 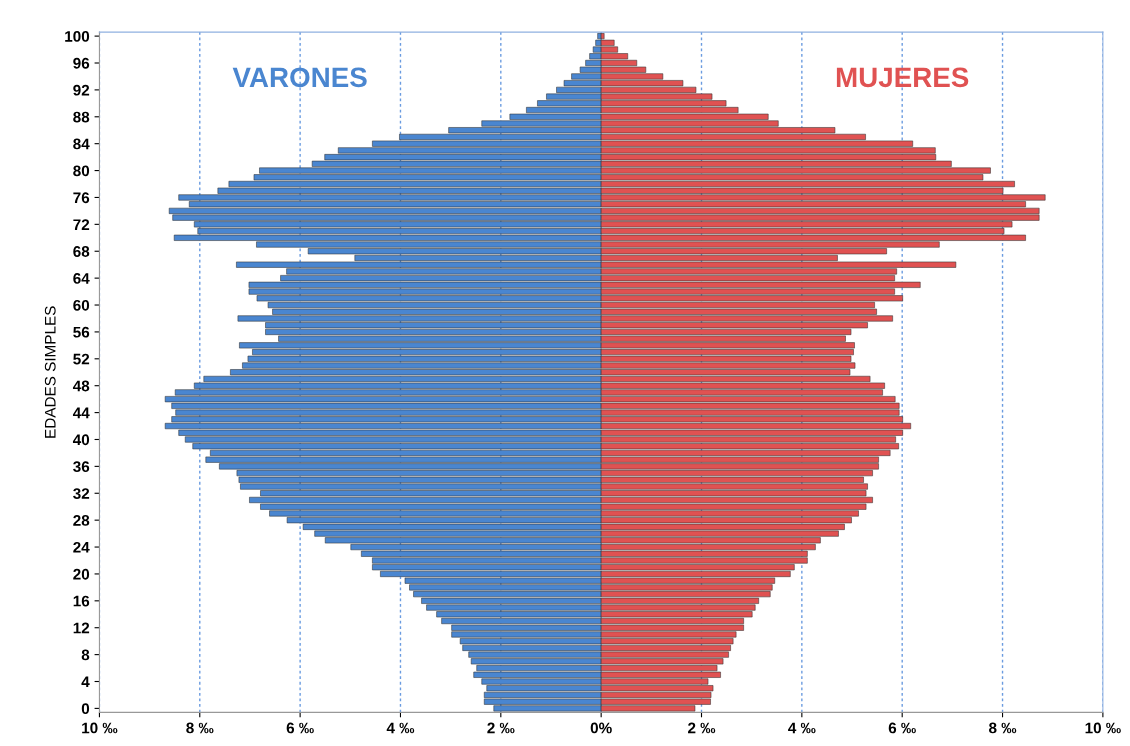 What do you see at coordinates (81, 493) in the screenshot?
I see `y-tick-label: 32` at bounding box center [81, 493].